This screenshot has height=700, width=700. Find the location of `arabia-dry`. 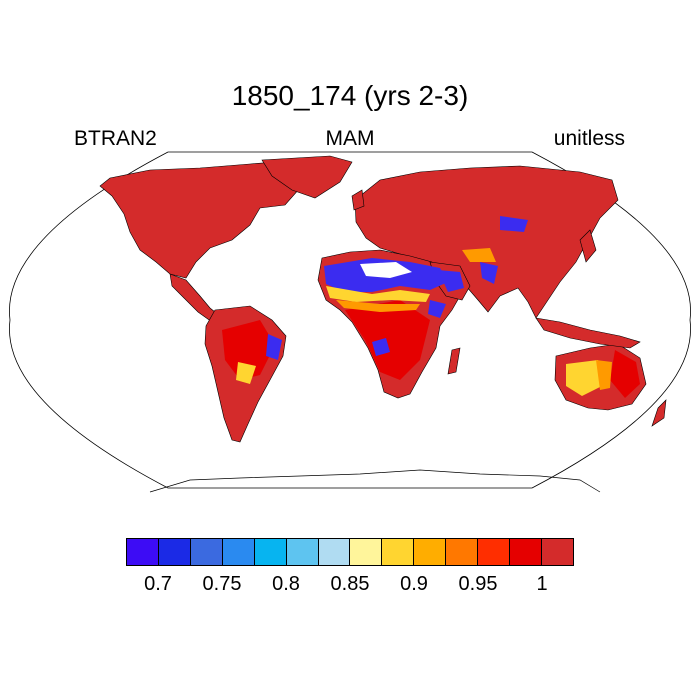

arabia-dry is located at coordinates (451, 281).